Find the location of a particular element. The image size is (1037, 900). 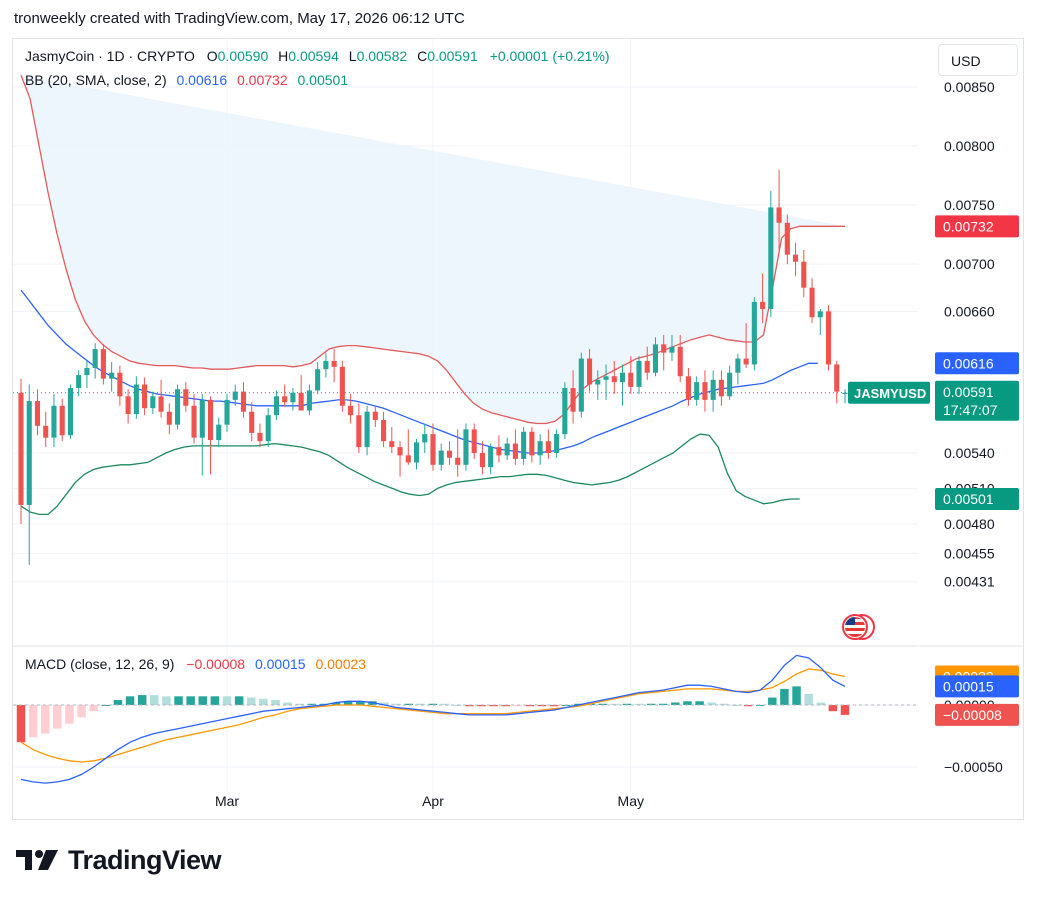

price-tick-label: 0.00700 is located at coordinates (969, 264).